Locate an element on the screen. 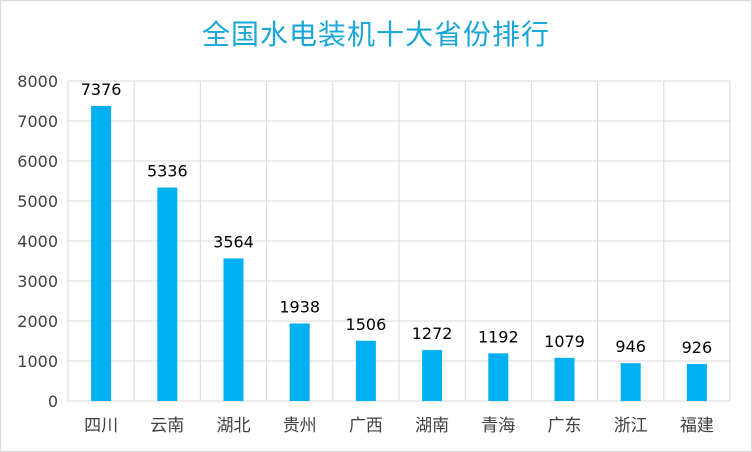 This screenshot has height=452, width=752. y-tick-label: 7000 is located at coordinates (37, 121).